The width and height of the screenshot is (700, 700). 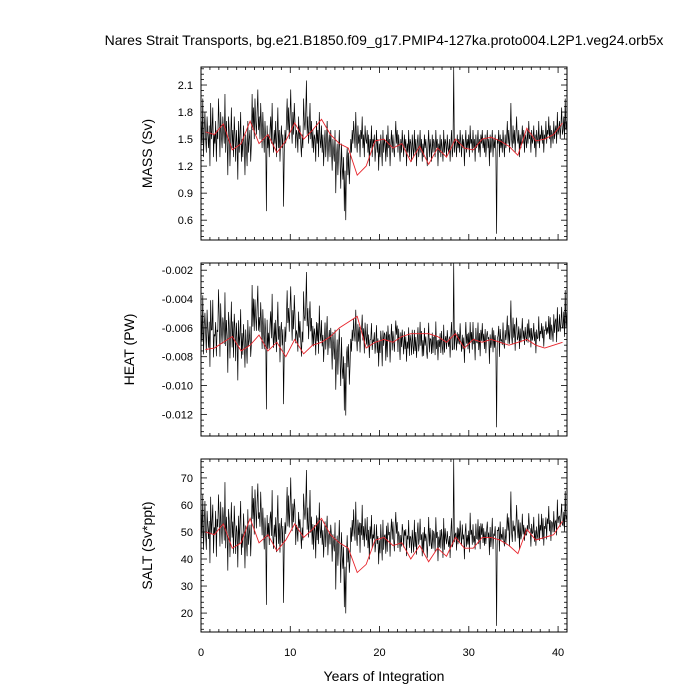 What do you see at coordinates (384, 676) in the screenshot?
I see `x-axis-label: Years of Integration` at bounding box center [384, 676].